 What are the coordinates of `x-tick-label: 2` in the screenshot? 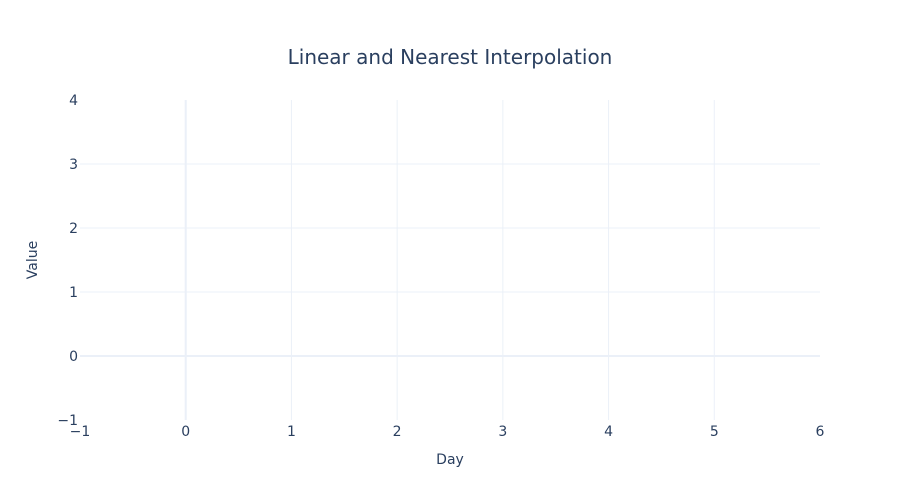 It's located at (397, 432).